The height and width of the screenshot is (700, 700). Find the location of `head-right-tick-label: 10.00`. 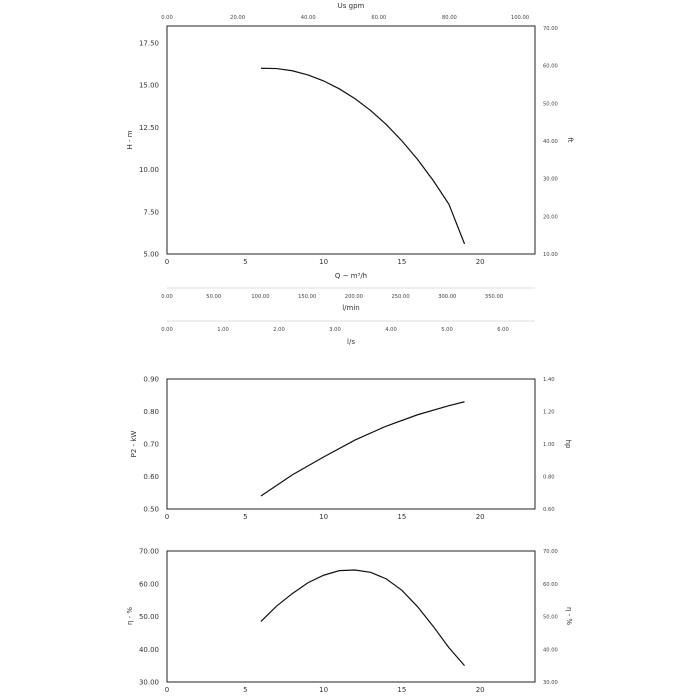

head-right-tick-label: 10.00 is located at coordinates (550, 255).